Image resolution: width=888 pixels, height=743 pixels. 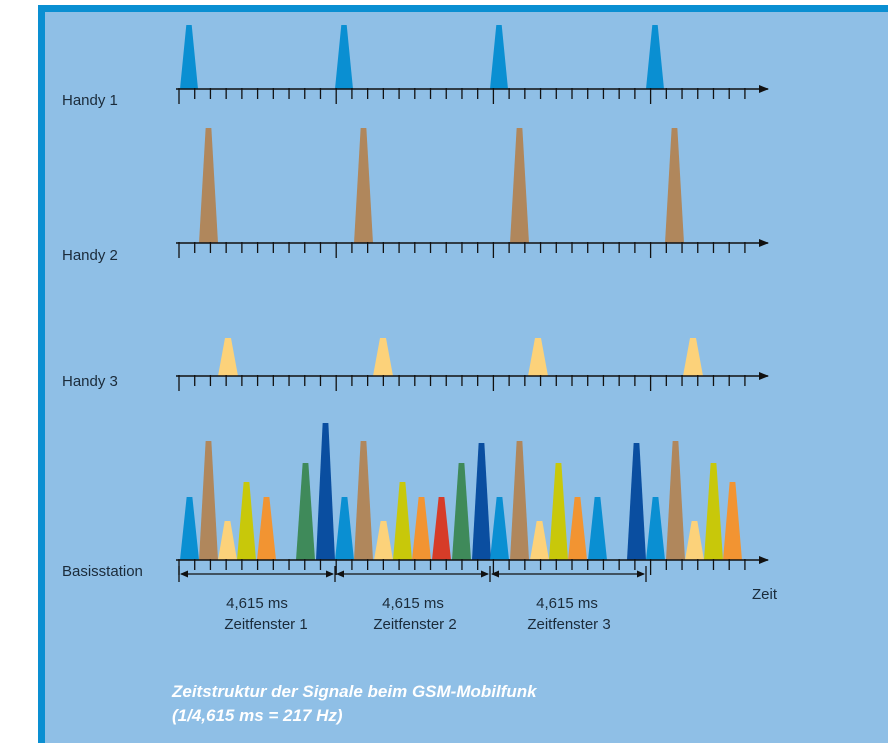 I want to click on window-1-duration: 4,615 ms, so click(x=257, y=603).